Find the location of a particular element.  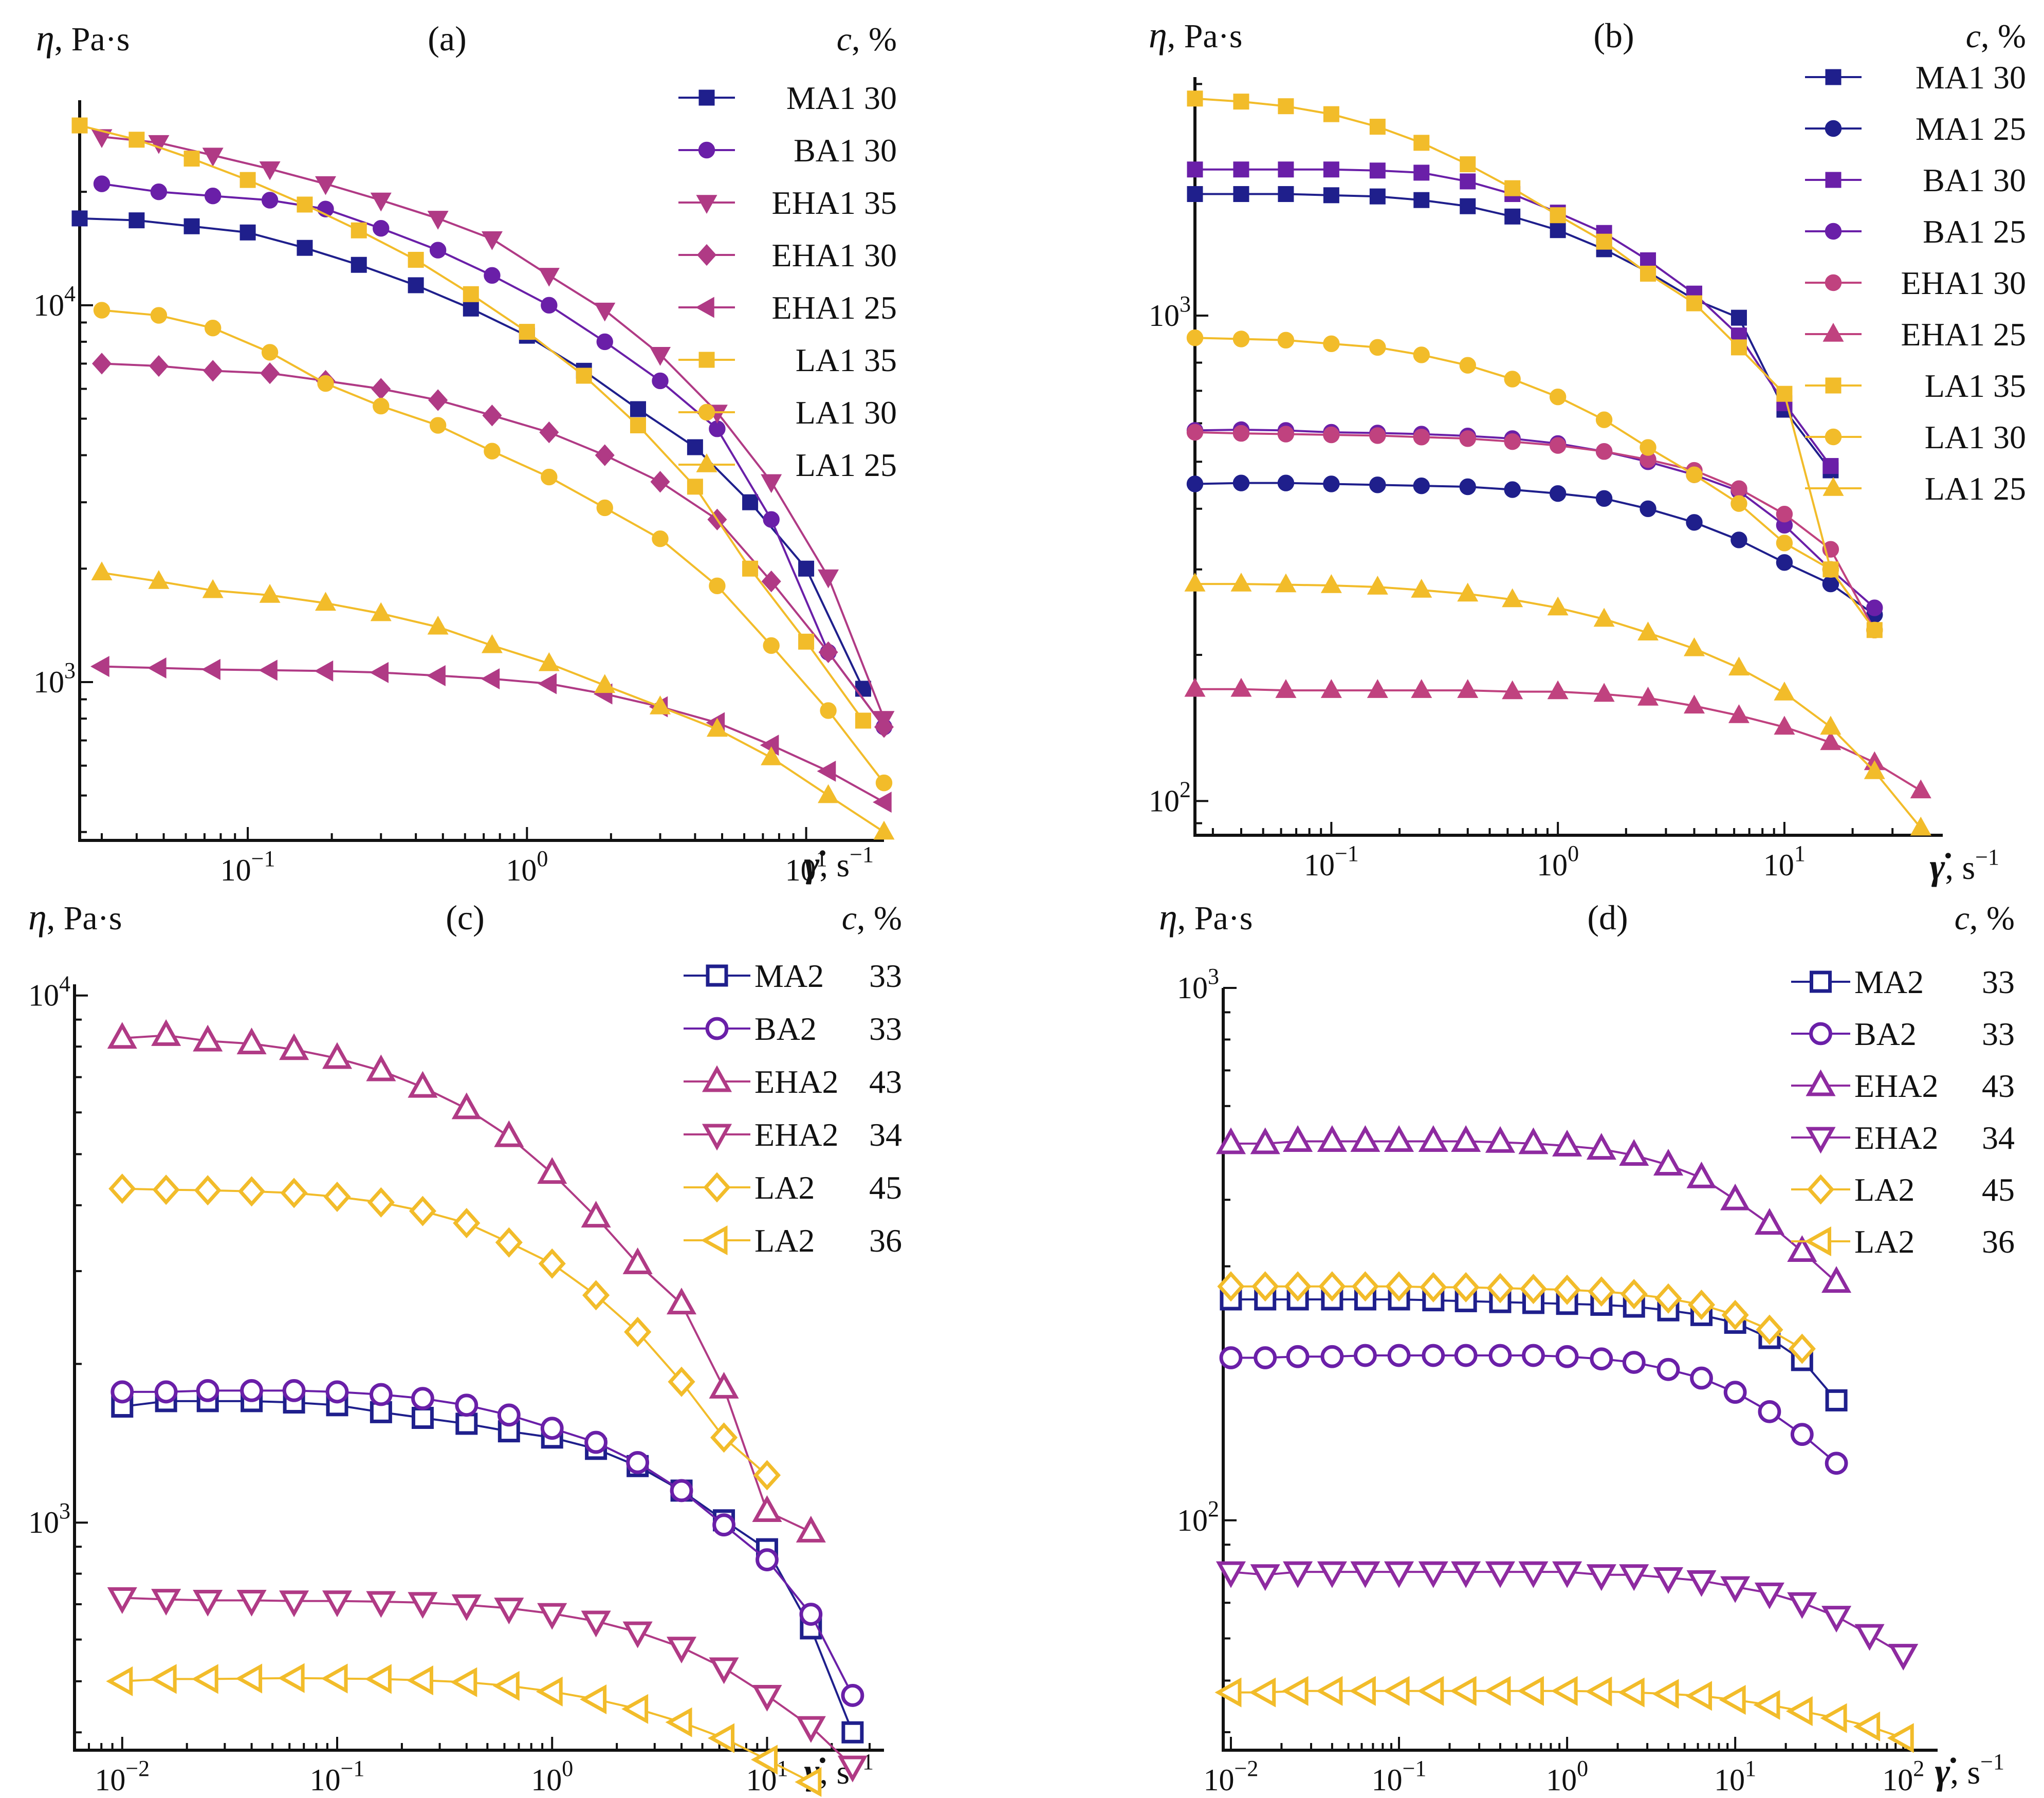

legend-entry: LA1 35 is located at coordinates (1915, 386).